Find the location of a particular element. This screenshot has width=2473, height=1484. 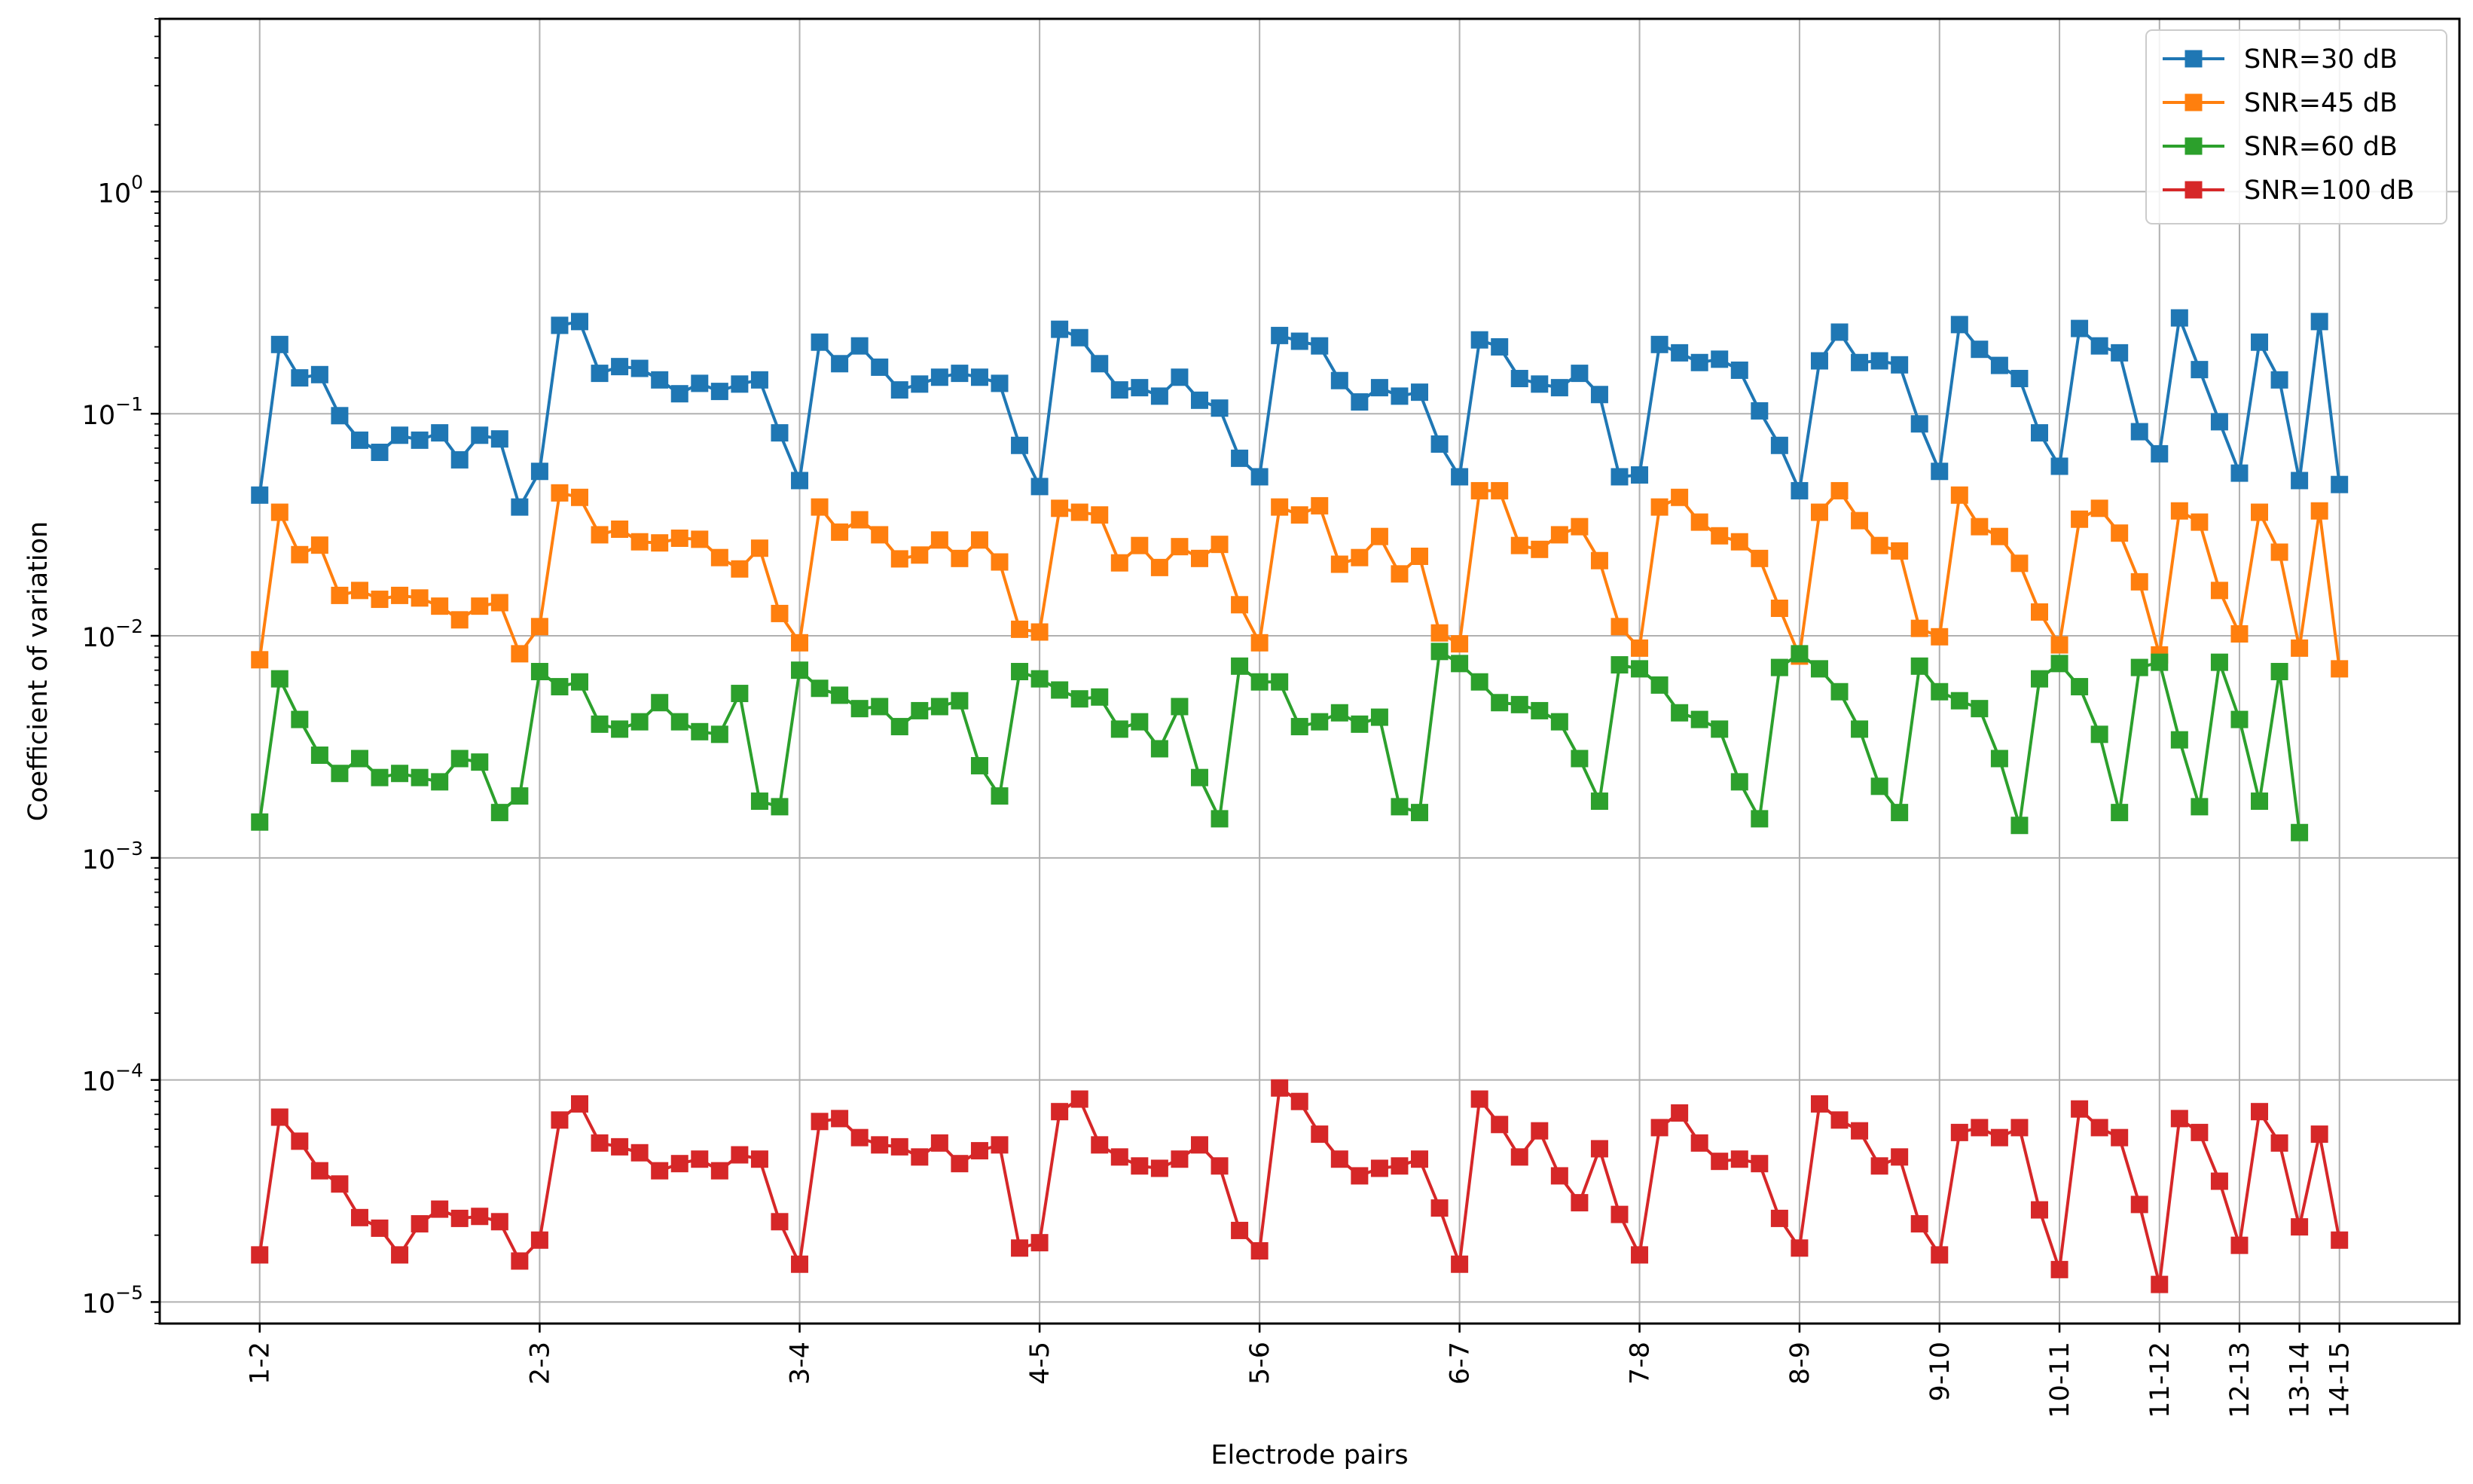

legend-item: SNR=30 dB is located at coordinates (2281, 59).